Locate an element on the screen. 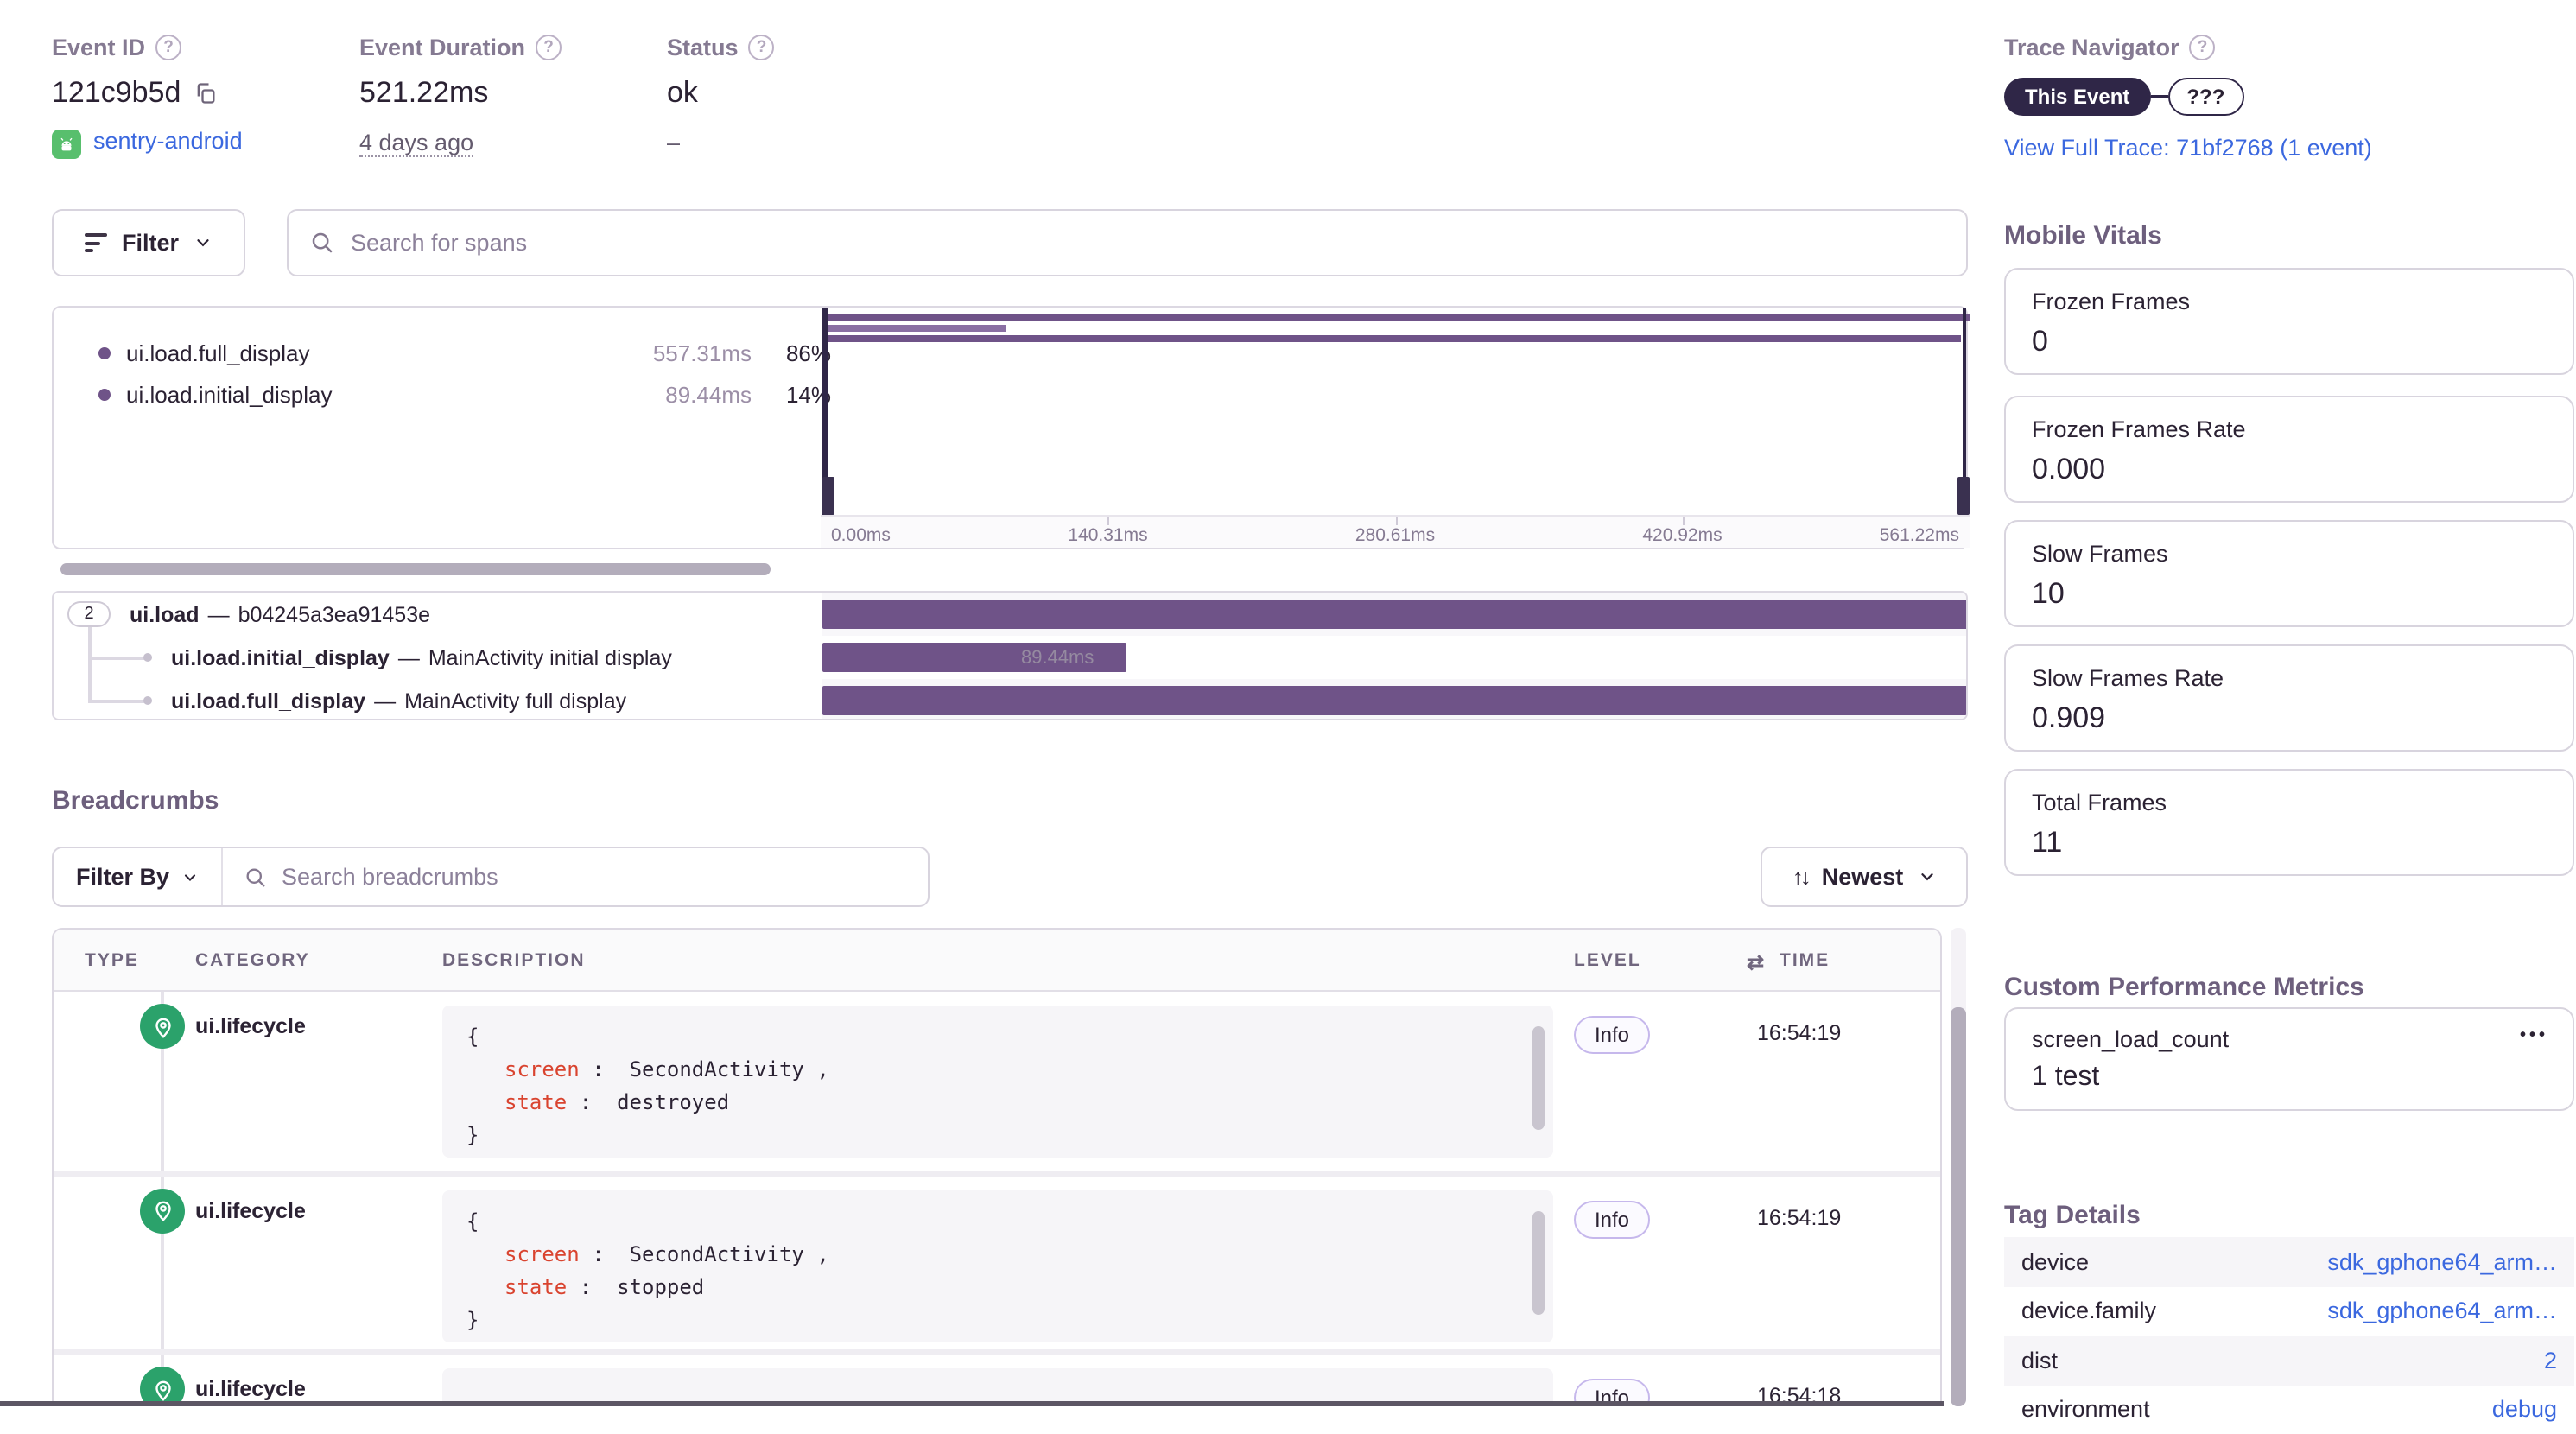 The width and height of the screenshot is (2576, 1434). col-category: CATEGORY is located at coordinates (252, 961).